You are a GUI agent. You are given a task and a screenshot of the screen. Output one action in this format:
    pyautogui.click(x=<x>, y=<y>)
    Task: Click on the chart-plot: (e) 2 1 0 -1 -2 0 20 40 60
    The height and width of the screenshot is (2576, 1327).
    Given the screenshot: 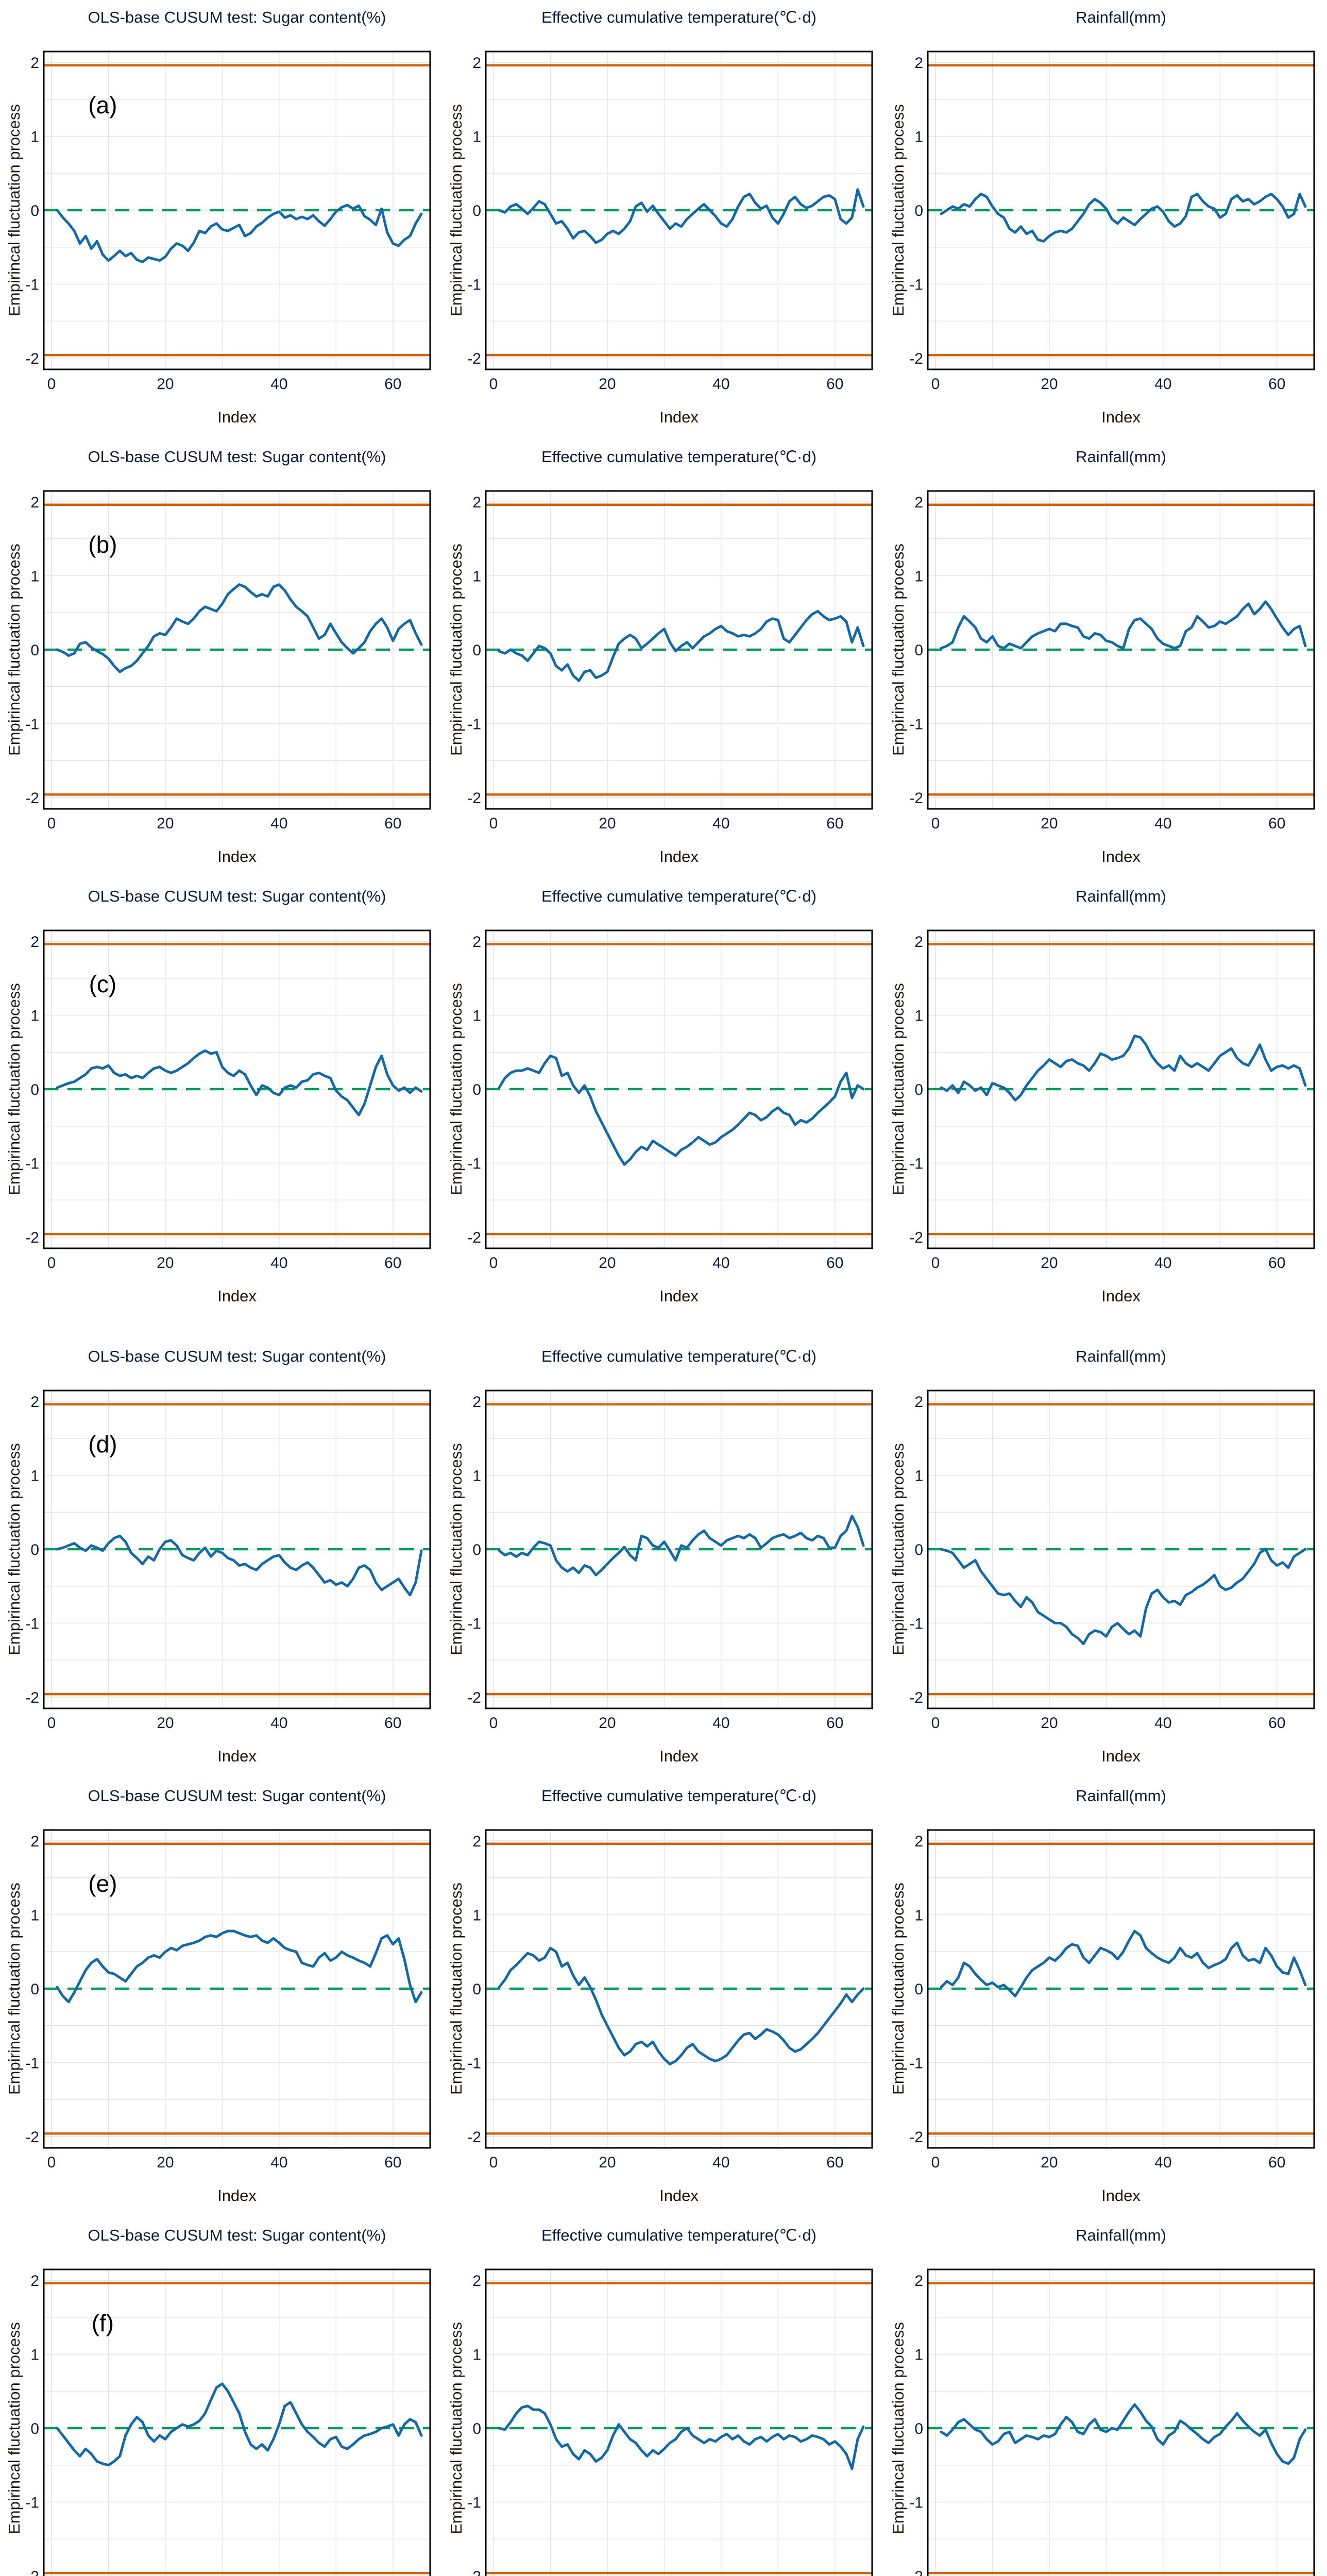 What is the action you would take?
    pyautogui.click(x=228, y=2000)
    